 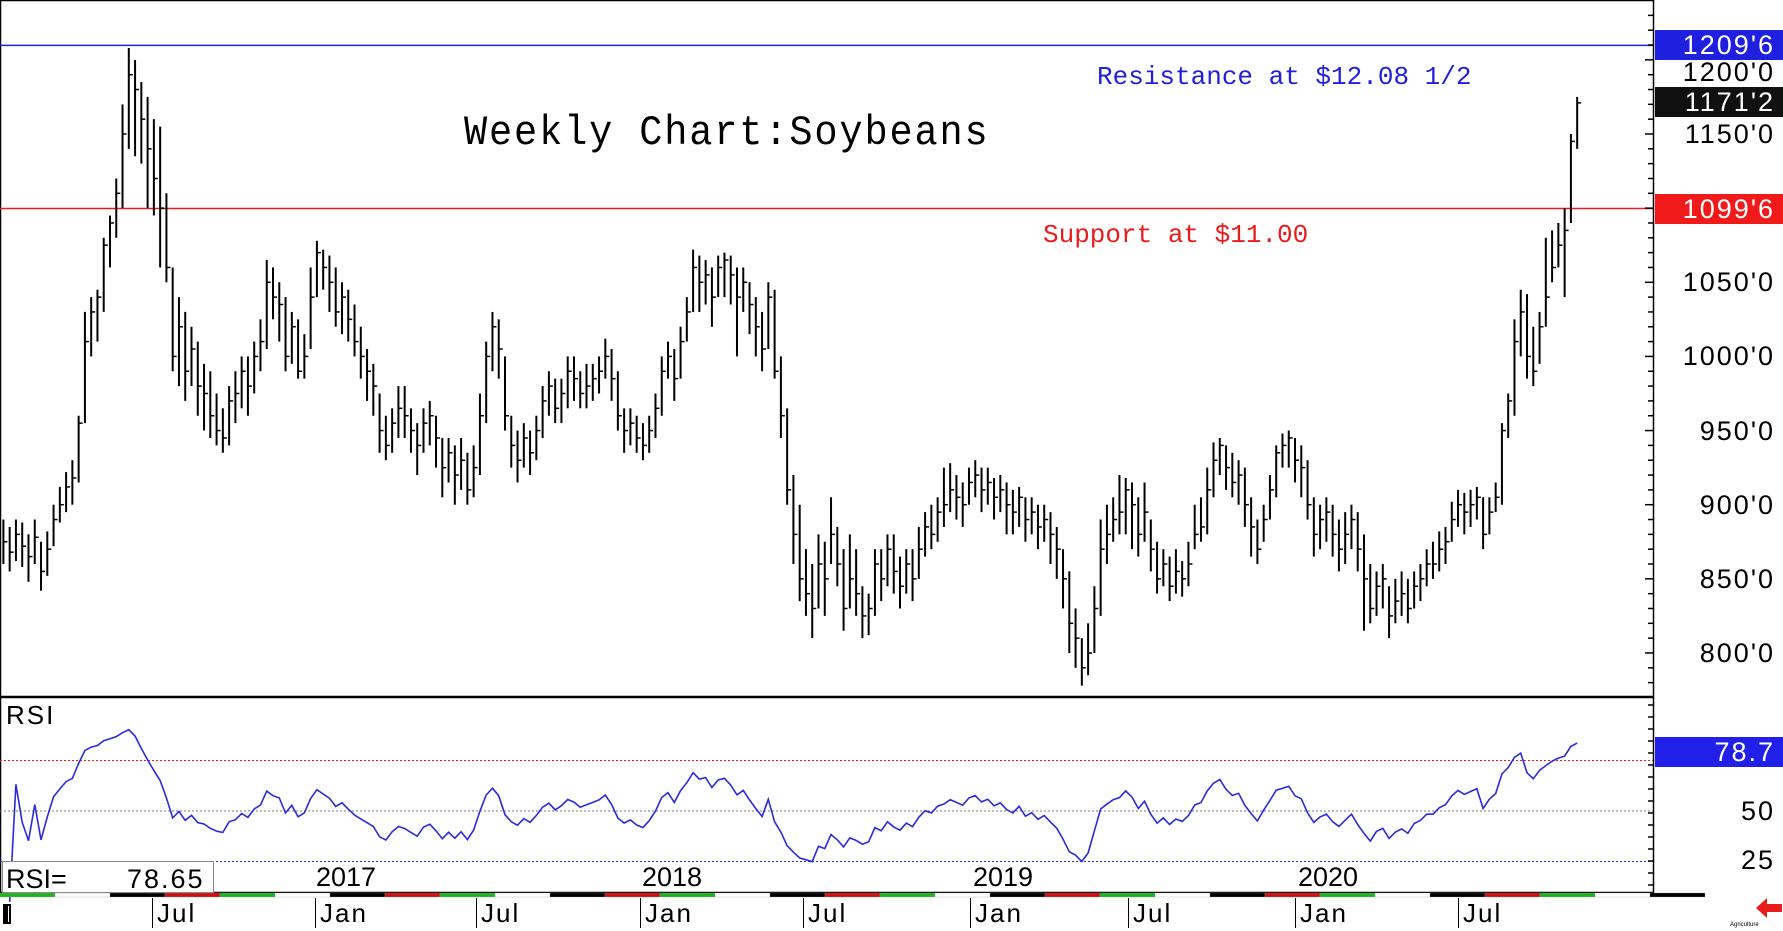 I want to click on price-tick-label: 800'0, so click(x=1737, y=652).